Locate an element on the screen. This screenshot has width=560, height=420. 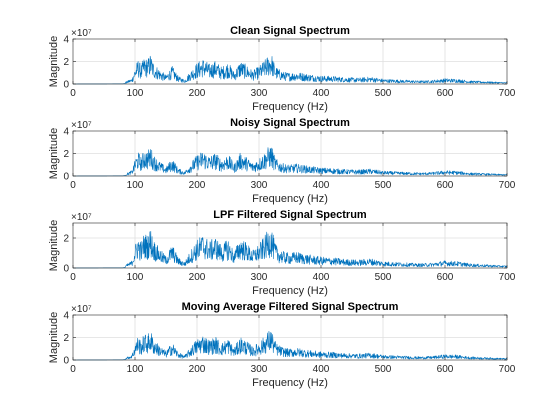
axes-box is located at coordinates (290, 245).